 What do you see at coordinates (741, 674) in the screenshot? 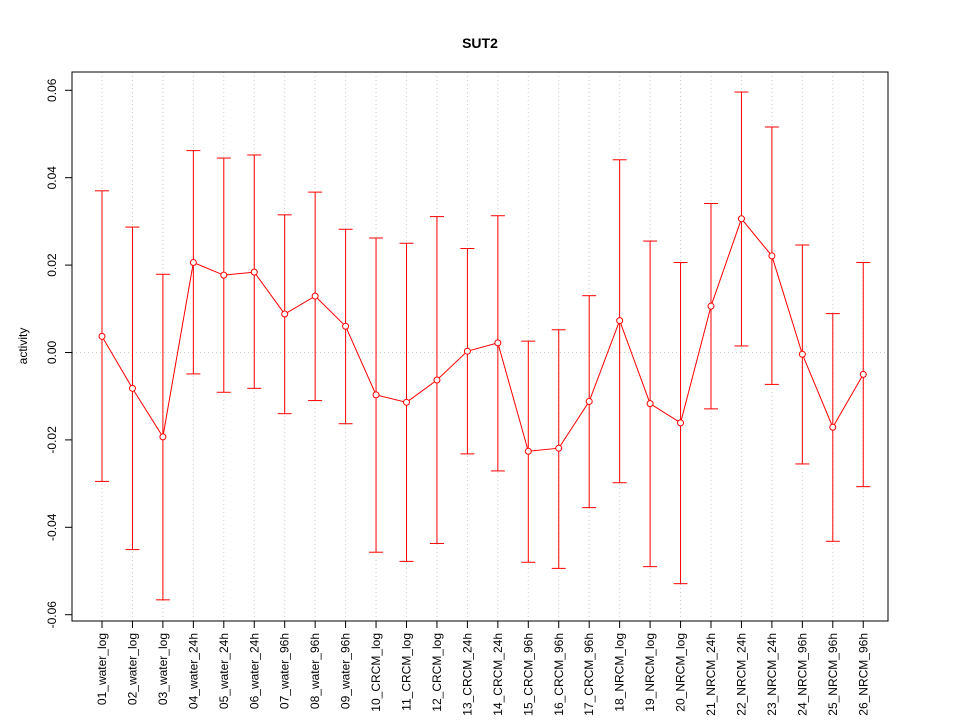
I see `x-tick-label: 22_NRCM_24h` at bounding box center [741, 674].